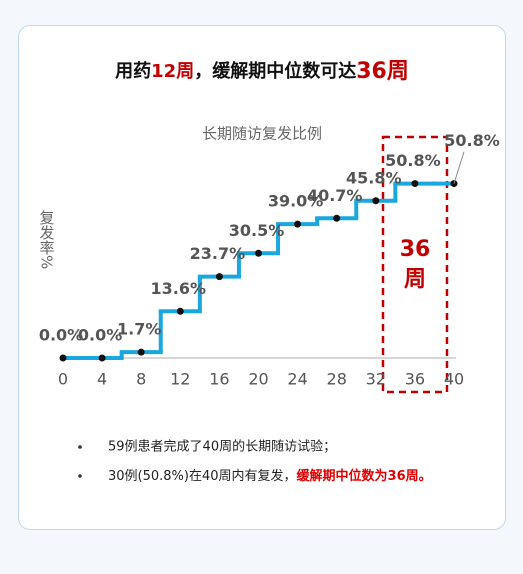 This screenshot has width=523, height=574. Describe the element at coordinates (275, 71) in the screenshot. I see `headline-part: ，缓解期中位数可达` at that location.